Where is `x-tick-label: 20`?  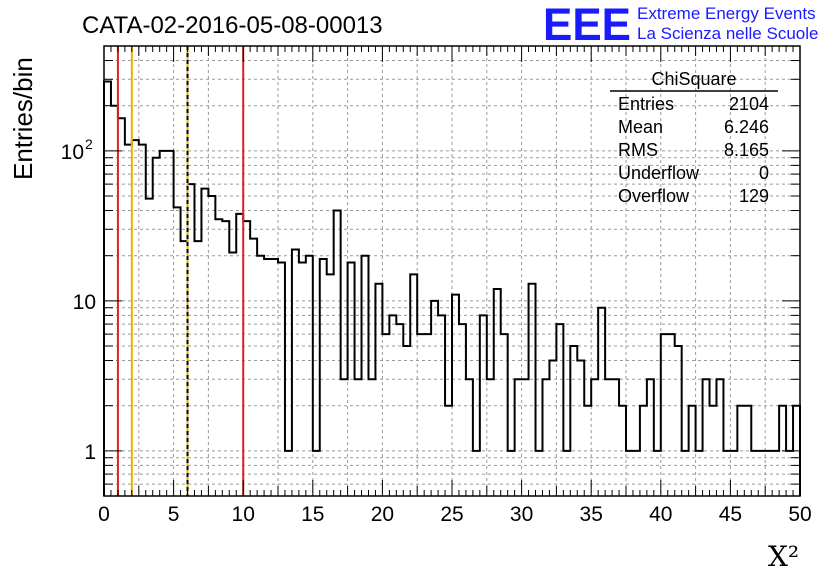
x-tick-label: 20 is located at coordinates (382, 514).